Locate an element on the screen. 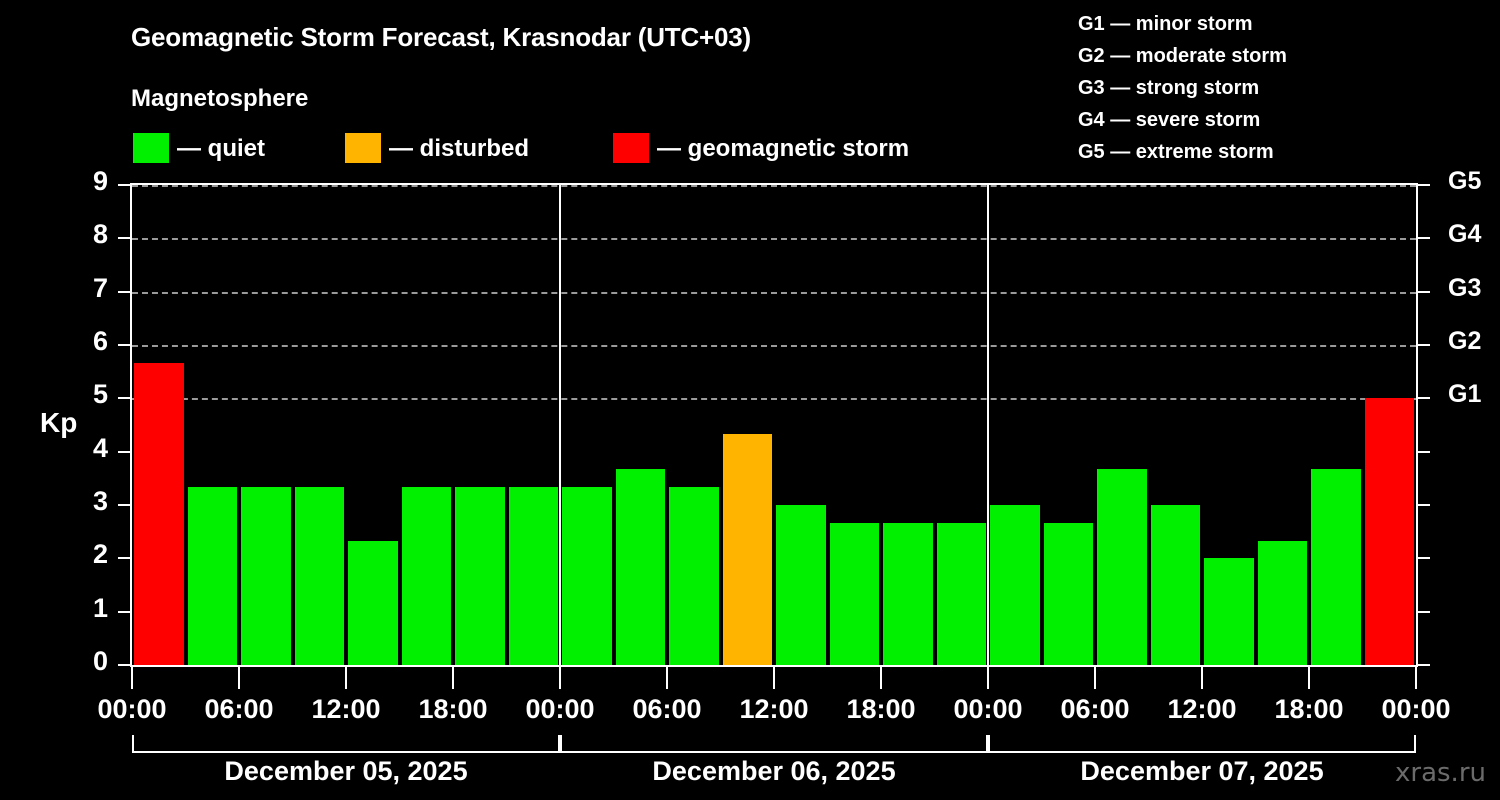 Image resolution: width=1500 pixels, height=800 pixels. right-tick-label: G5 is located at coordinates (1465, 181).